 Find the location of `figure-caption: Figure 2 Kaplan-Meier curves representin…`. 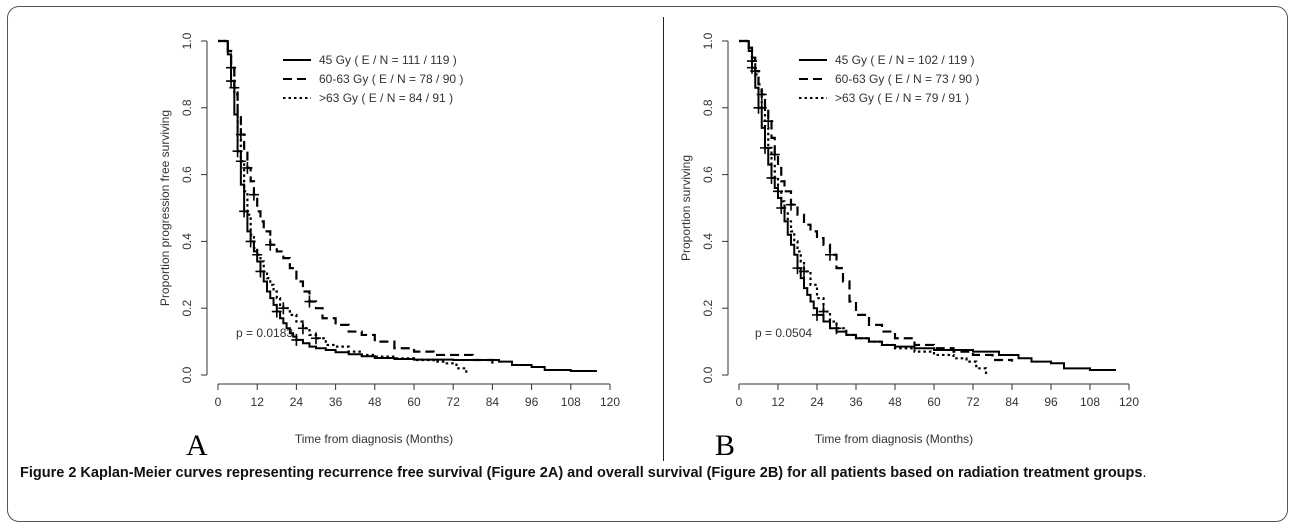

figure-caption: Figure 2 Kaplan-Meier curves representin… is located at coordinates (647, 473).